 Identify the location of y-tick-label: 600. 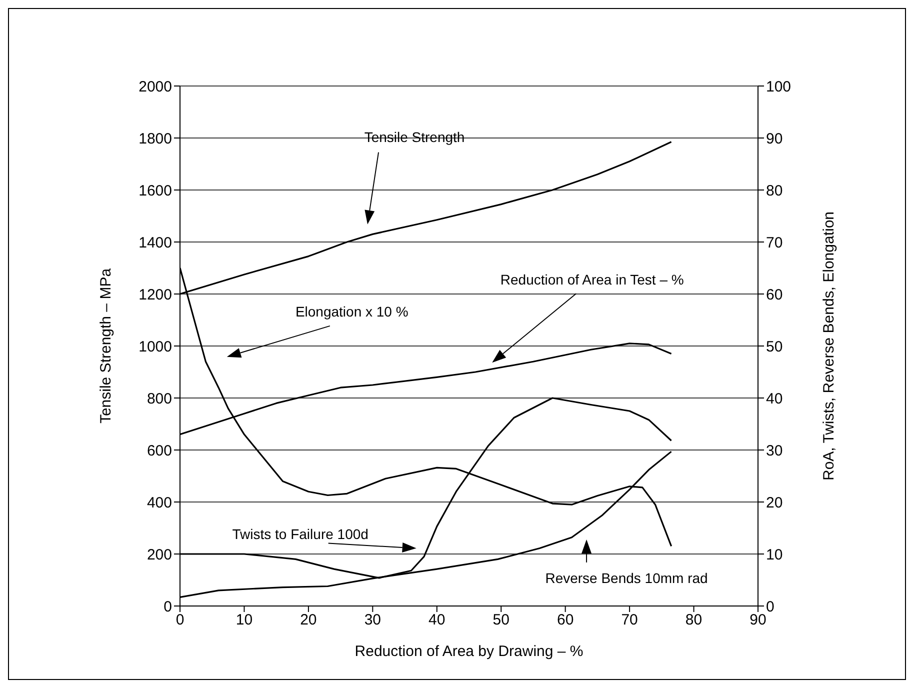
(159, 451).